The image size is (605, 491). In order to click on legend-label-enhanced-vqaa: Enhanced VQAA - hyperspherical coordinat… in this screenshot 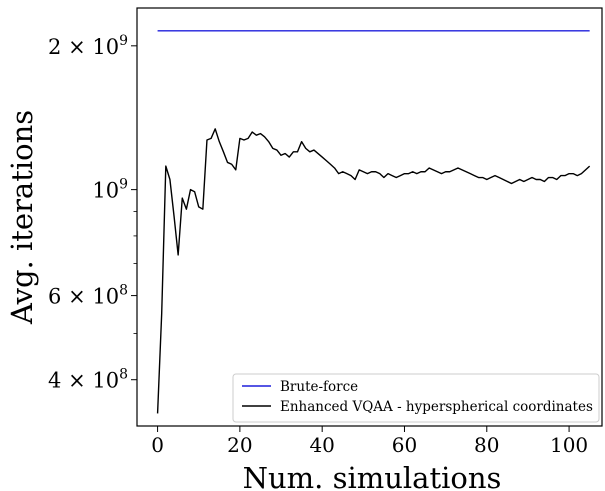, I will do `click(436, 407)`.